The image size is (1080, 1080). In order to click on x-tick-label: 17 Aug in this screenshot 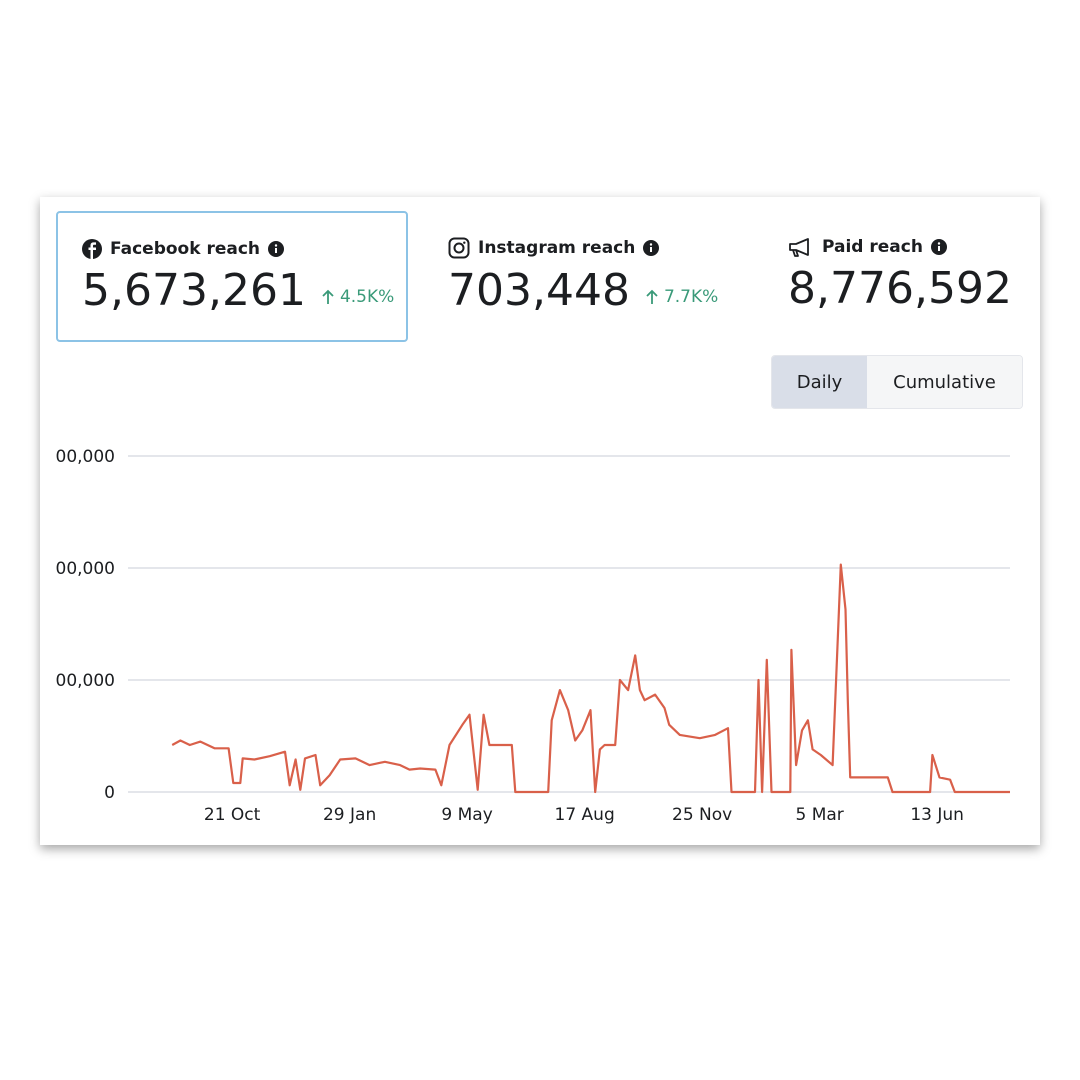, I will do `click(585, 815)`.